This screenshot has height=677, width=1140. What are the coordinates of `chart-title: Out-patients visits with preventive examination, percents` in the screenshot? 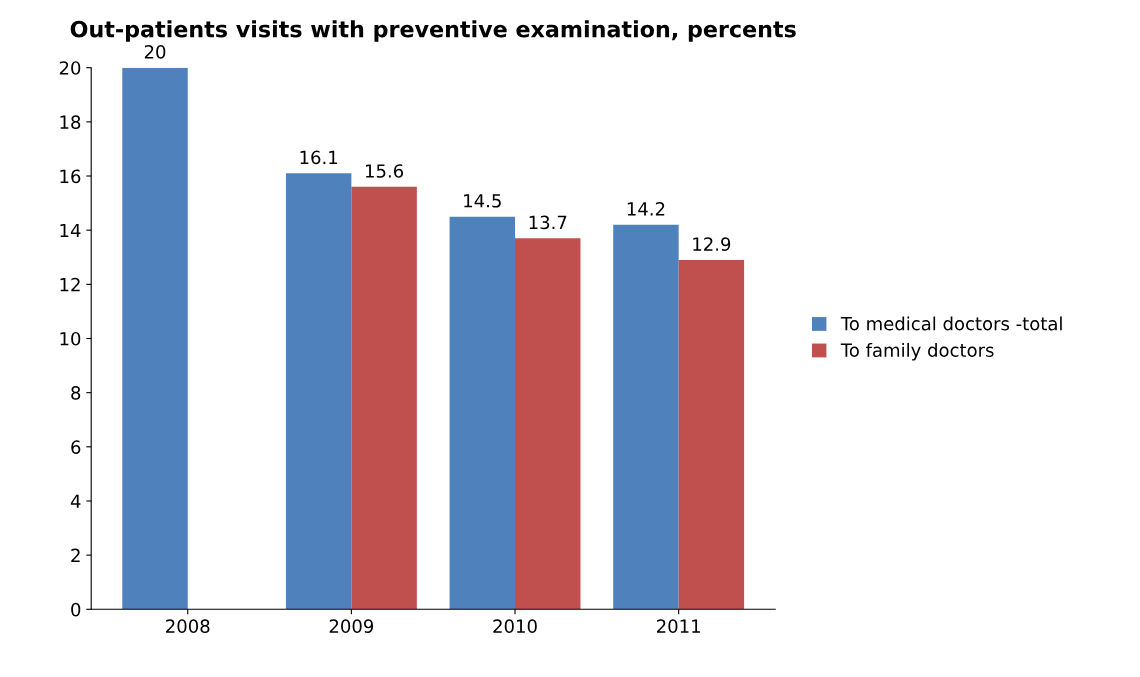 It's located at (433, 31).